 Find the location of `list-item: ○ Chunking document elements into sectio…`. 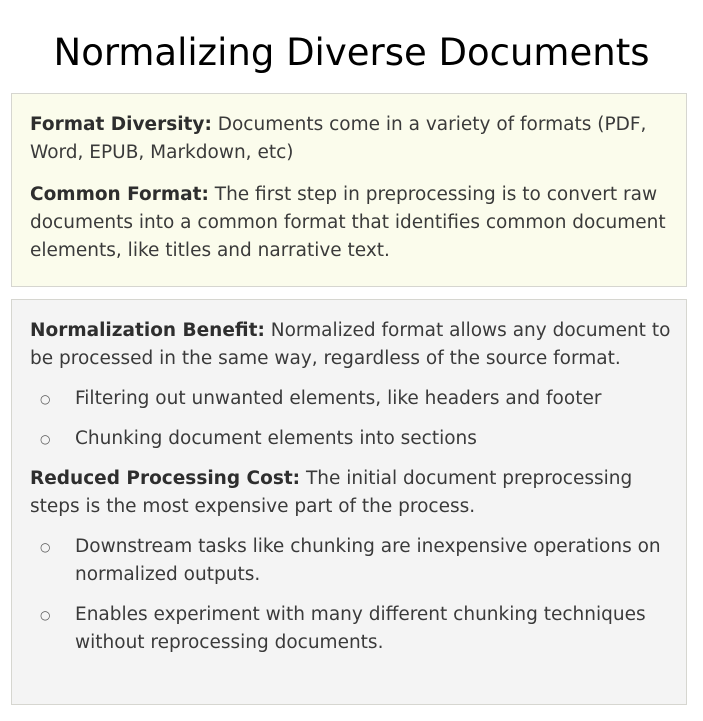

list-item: ○ Chunking document elements into sectio… is located at coordinates (353, 439).